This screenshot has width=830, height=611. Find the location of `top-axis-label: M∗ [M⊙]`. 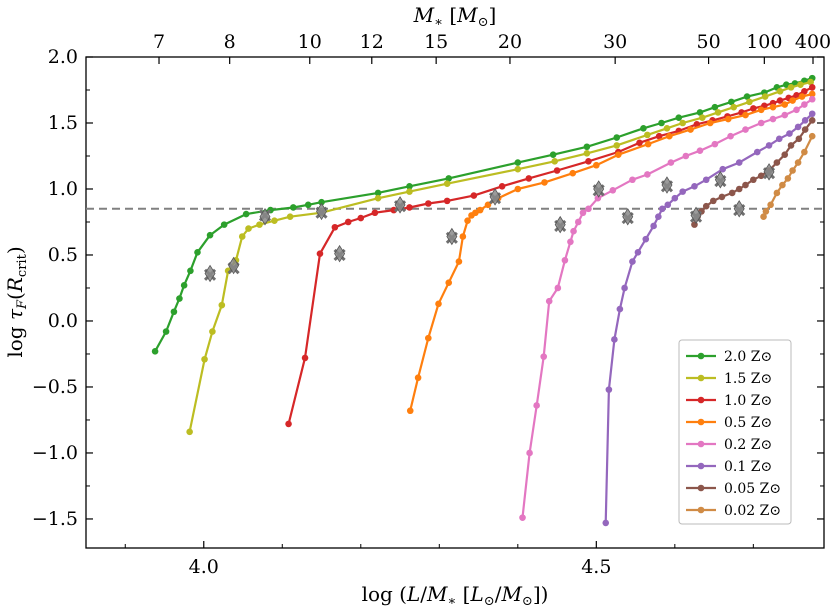

top-axis-label: M∗ [M⊙] is located at coordinates (455, 16).